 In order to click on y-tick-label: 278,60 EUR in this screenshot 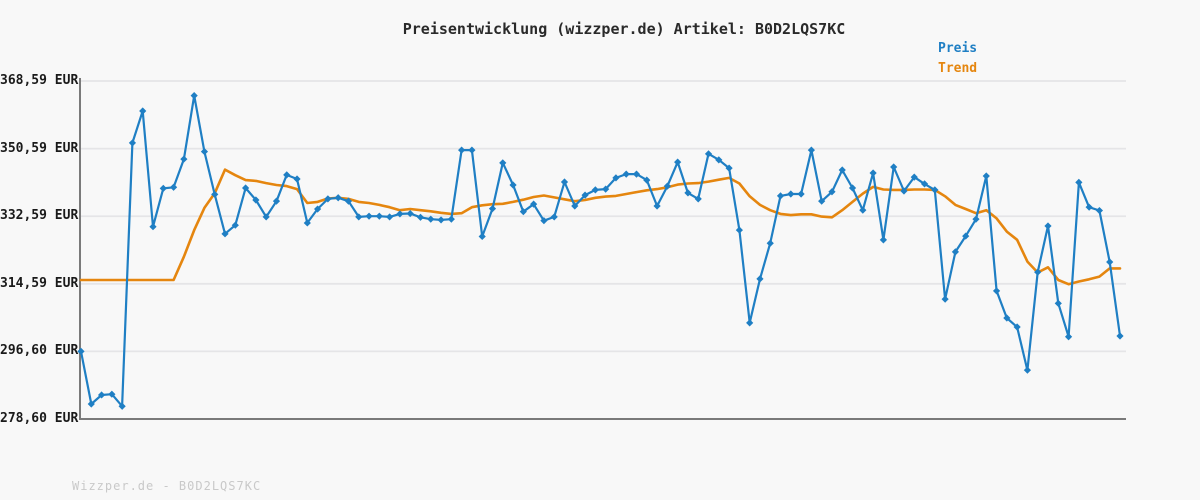, I will do `click(39, 418)`.